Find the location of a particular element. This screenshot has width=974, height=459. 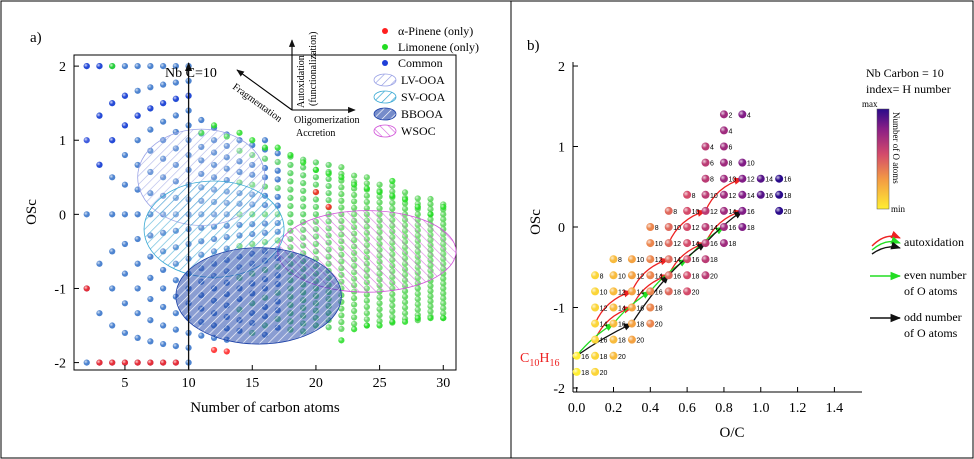

y-tick-label-b: 1 is located at coordinates (561, 148).